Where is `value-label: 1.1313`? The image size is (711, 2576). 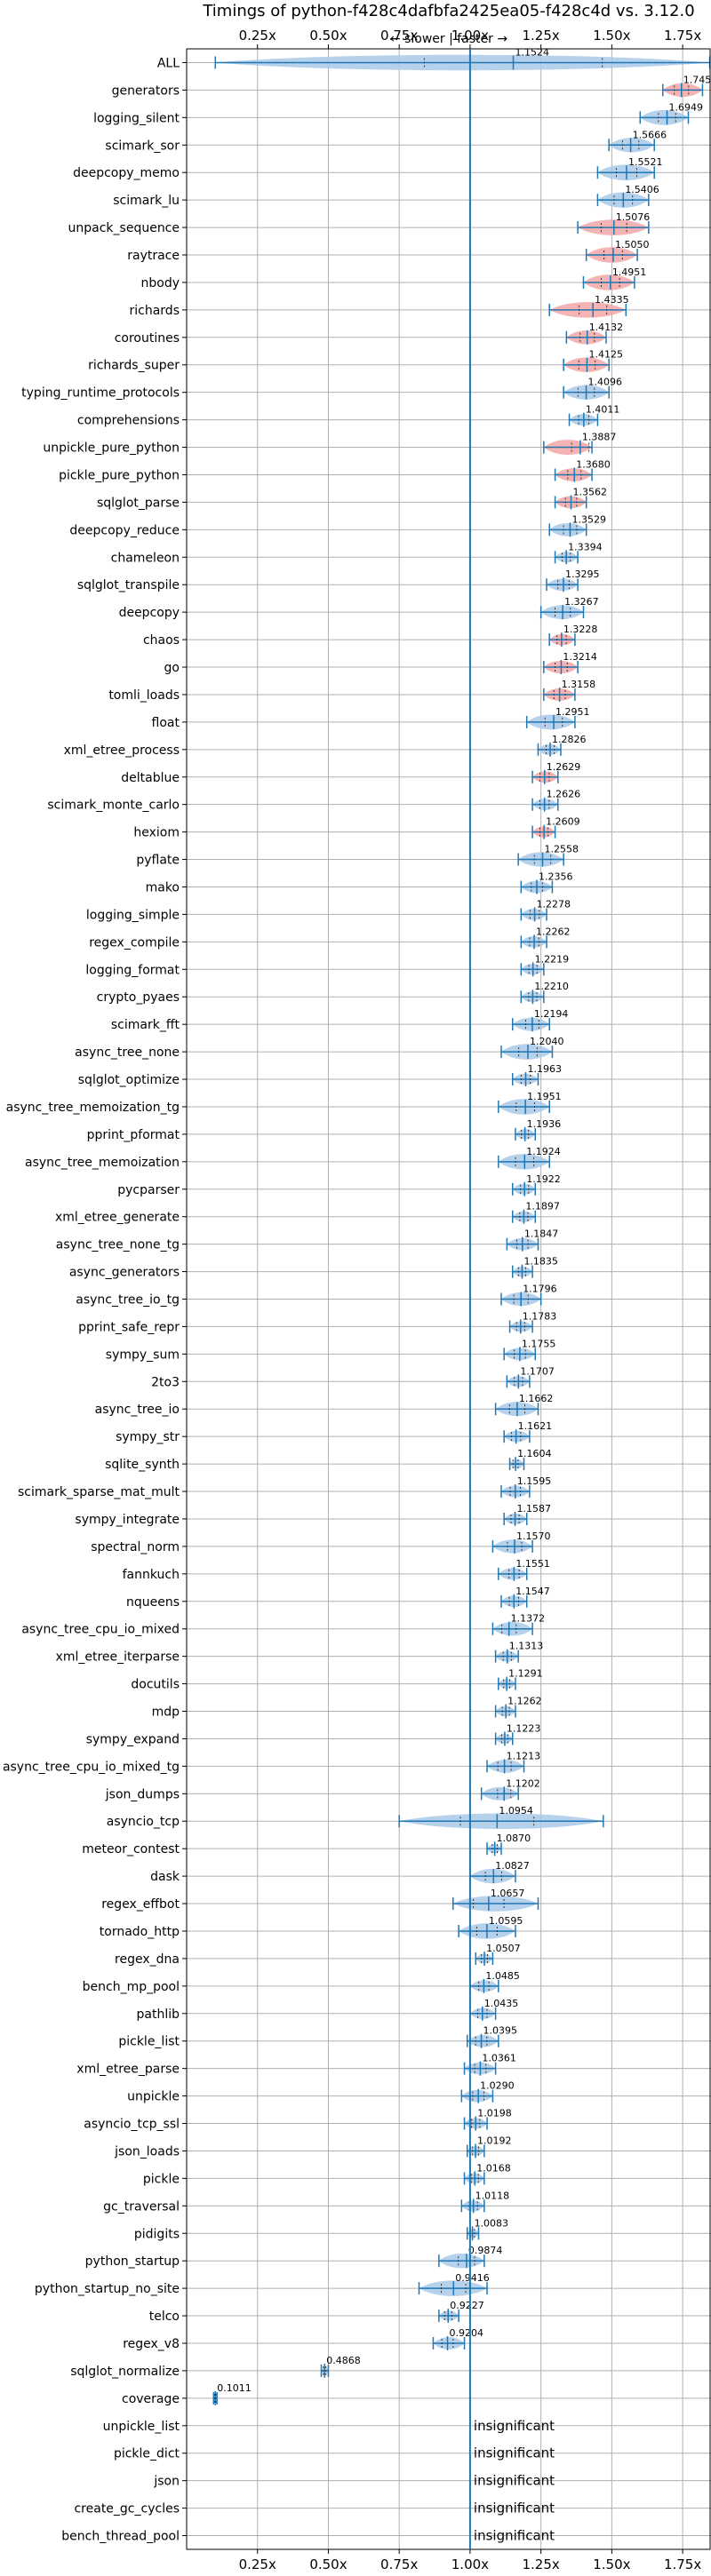 value-label: 1.1313 is located at coordinates (526, 1646).